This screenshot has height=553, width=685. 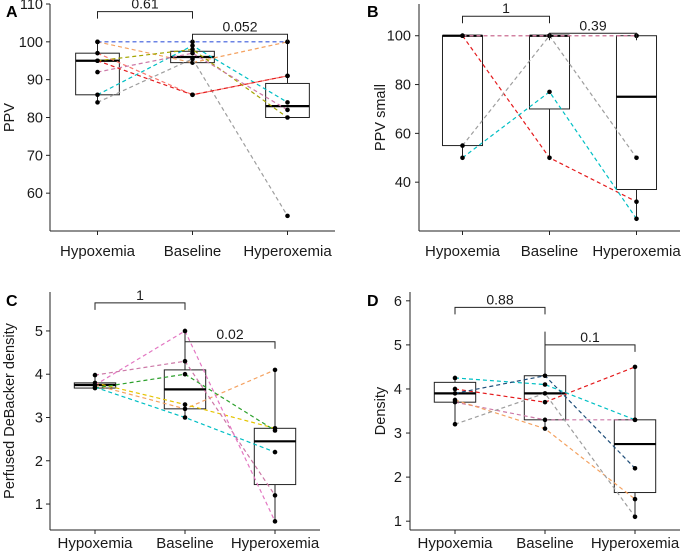 I want to click on p-value-label: 0.88, so click(x=499, y=299).